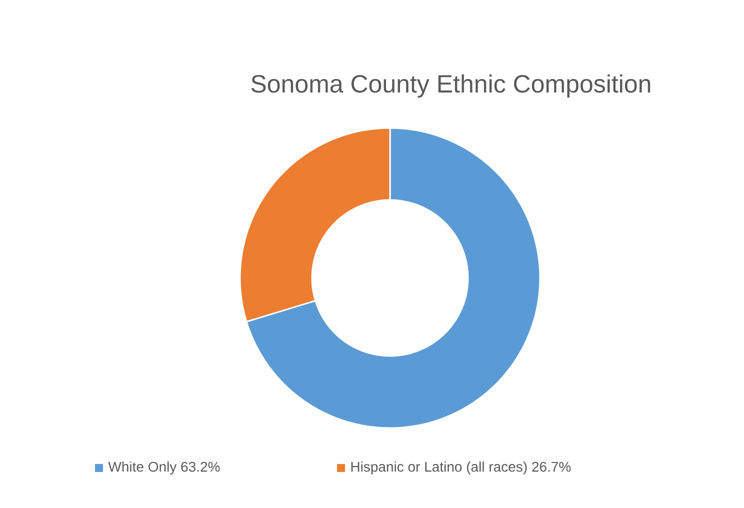  What do you see at coordinates (164, 468) in the screenshot?
I see `legend-label: White Only 63.2%` at bounding box center [164, 468].